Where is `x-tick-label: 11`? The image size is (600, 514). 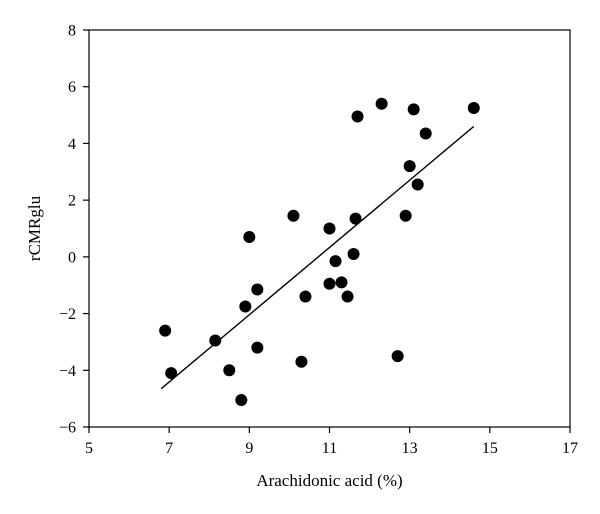
x-tick-label: 11 is located at coordinates (329, 448).